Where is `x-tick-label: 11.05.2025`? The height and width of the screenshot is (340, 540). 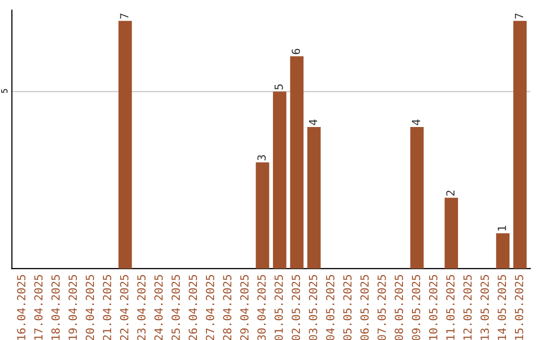
x-tick-label: 11.05.2025 is located at coordinates (450, 307).